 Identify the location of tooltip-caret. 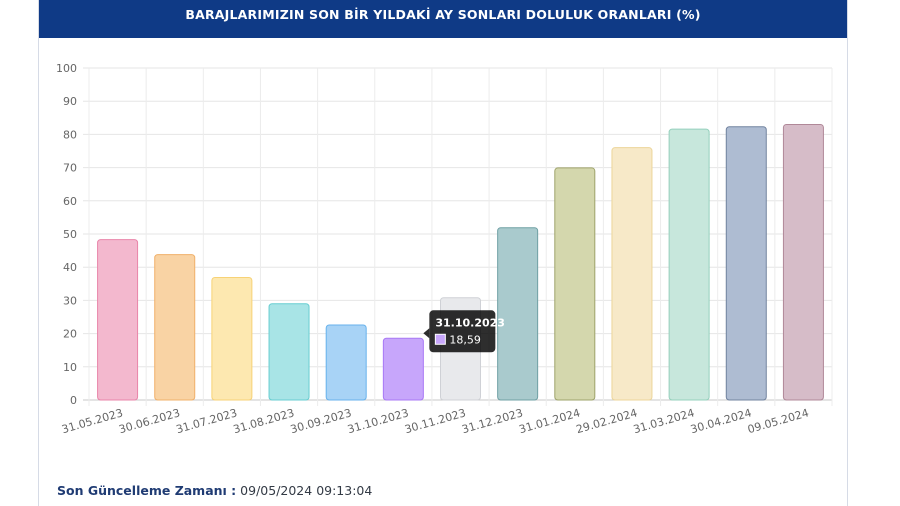
(426, 333).